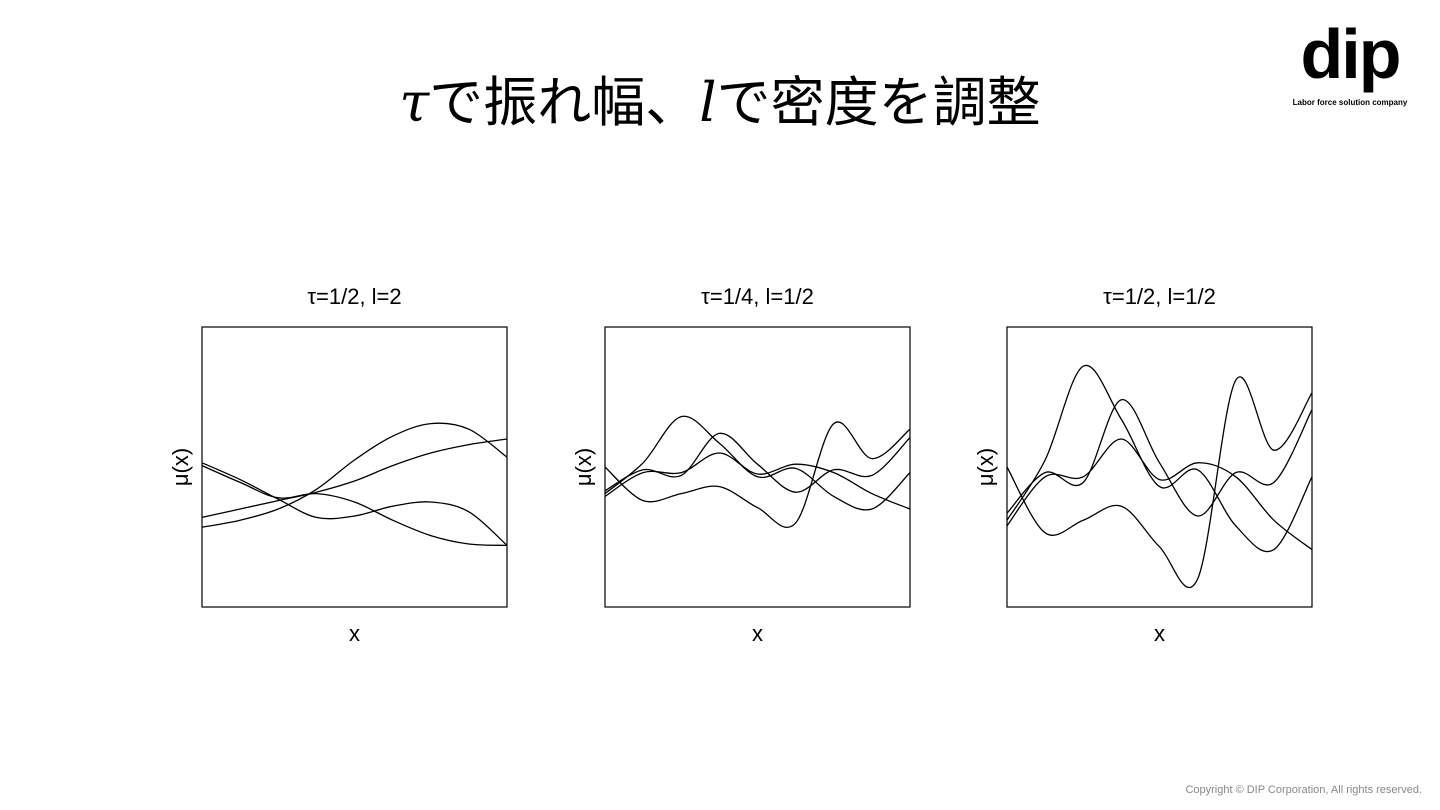 The width and height of the screenshot is (1440, 810). What do you see at coordinates (354, 296) in the screenshot?
I see `chart-title: τ=1/2, l=2` at bounding box center [354, 296].